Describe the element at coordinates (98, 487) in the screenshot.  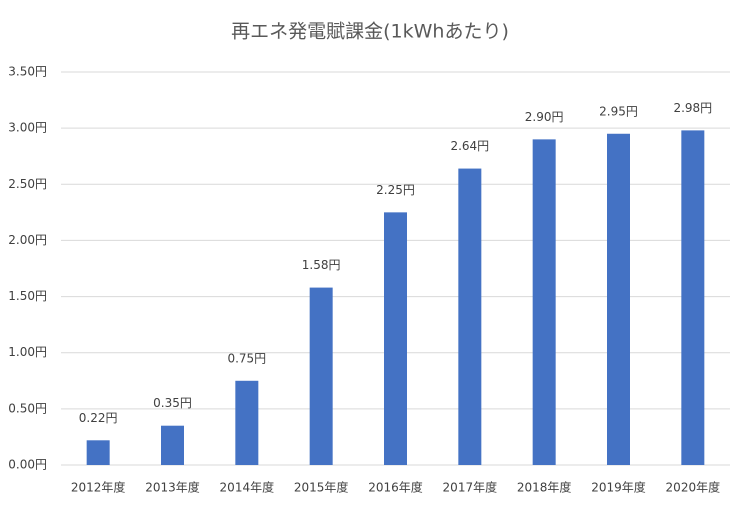
I see `x-tick-label: 2012年度` at that location.